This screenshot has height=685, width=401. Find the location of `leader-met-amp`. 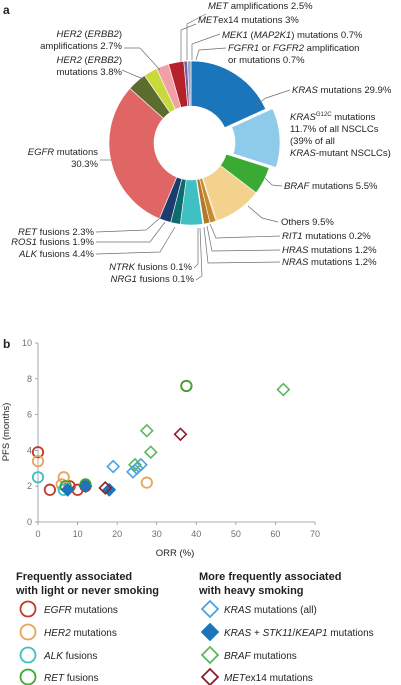

leader-met-amp is located at coordinates (196, 36).